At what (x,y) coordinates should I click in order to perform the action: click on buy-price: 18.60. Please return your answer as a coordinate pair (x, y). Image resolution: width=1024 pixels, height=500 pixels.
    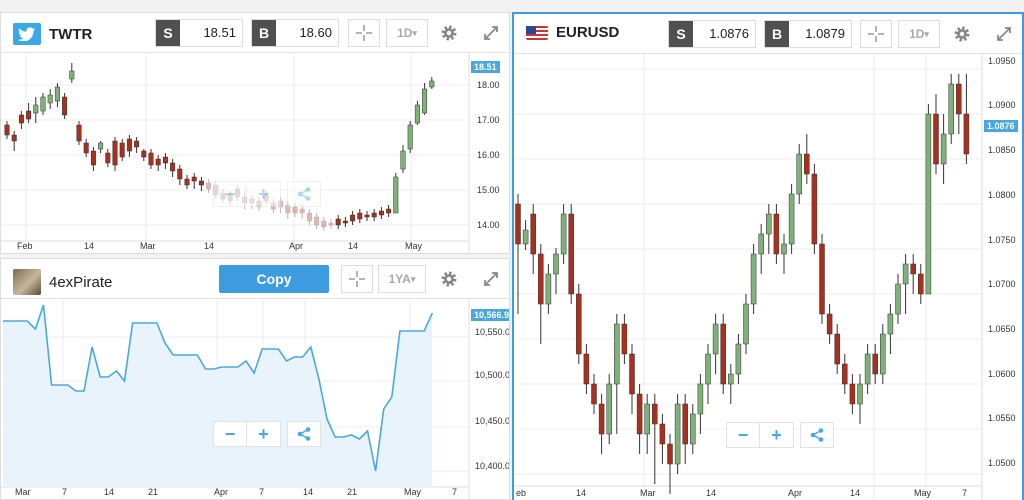
    Looking at the image, I should click on (315, 32).